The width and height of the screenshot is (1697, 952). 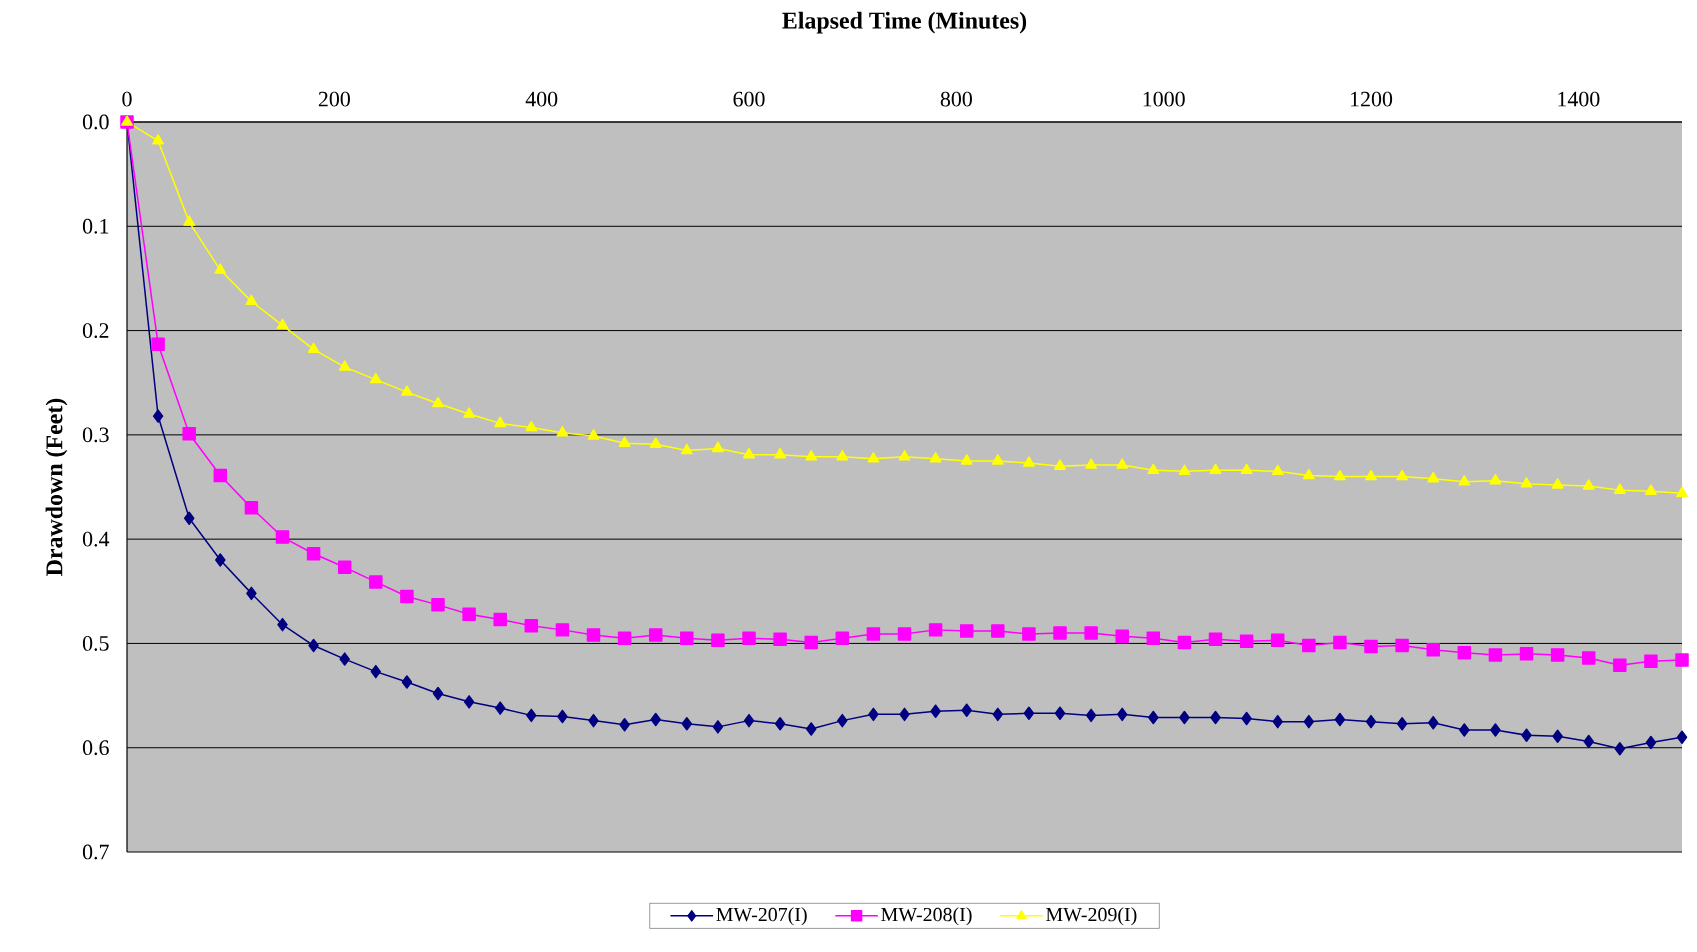 I want to click on x-tick-label: 400, so click(x=541, y=99).